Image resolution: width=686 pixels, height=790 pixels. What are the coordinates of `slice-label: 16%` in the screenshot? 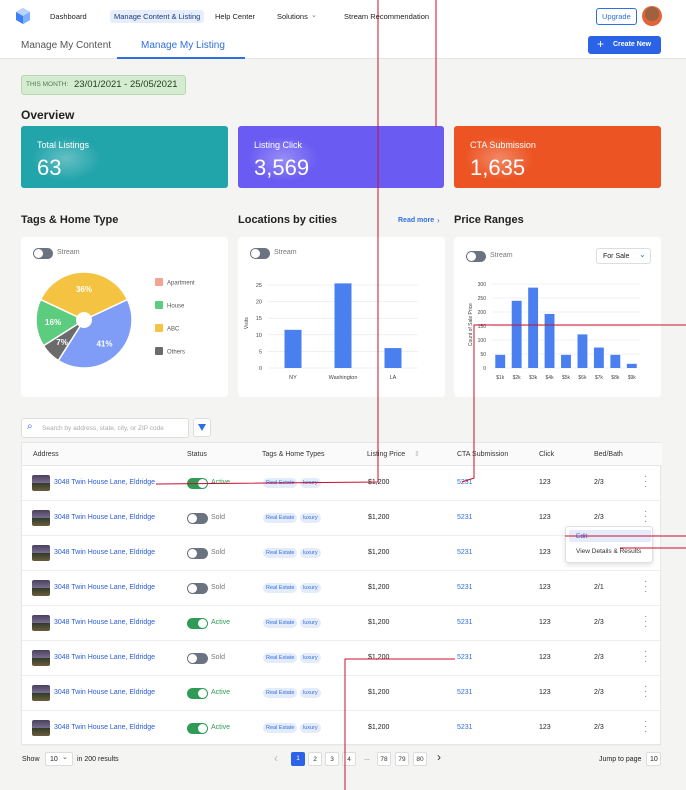 It's located at (53, 322).